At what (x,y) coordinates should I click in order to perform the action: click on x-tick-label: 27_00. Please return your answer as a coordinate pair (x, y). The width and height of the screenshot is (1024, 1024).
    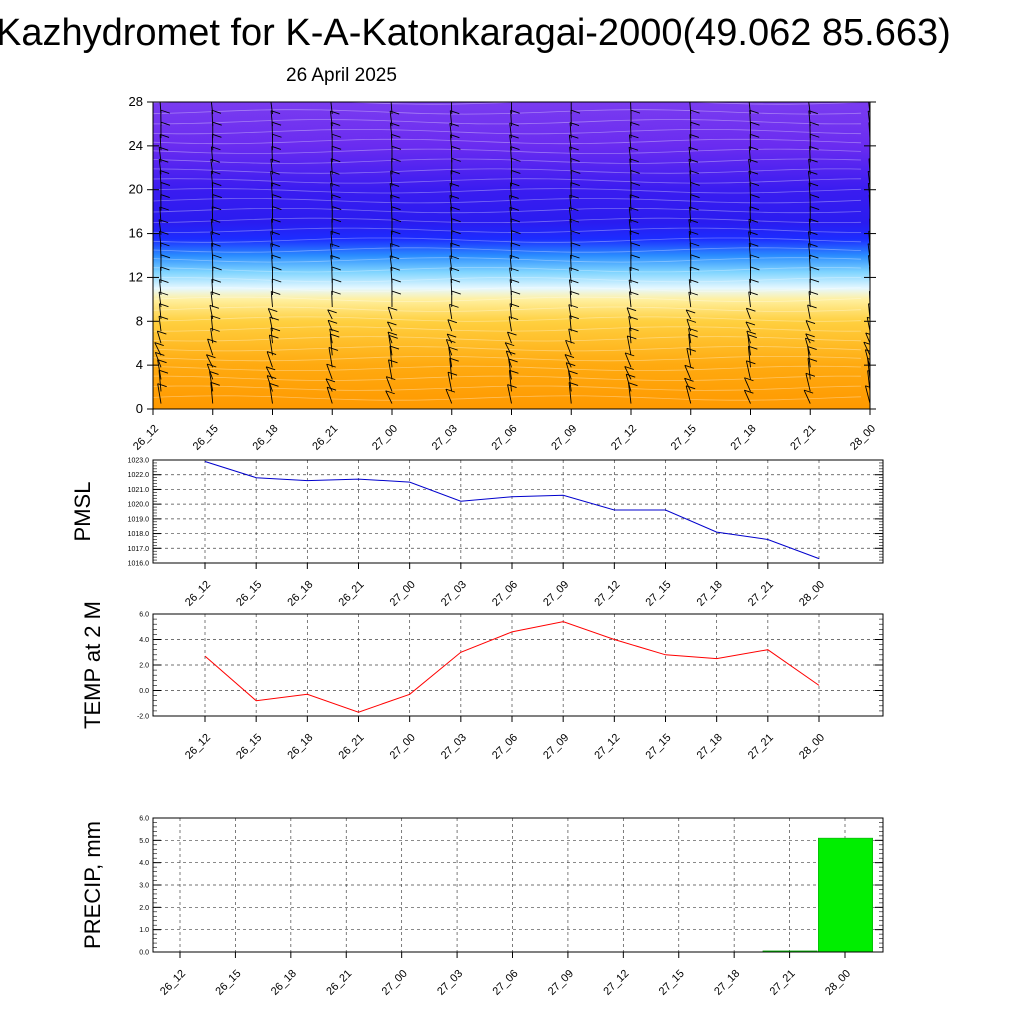
    Looking at the image, I should click on (403, 747).